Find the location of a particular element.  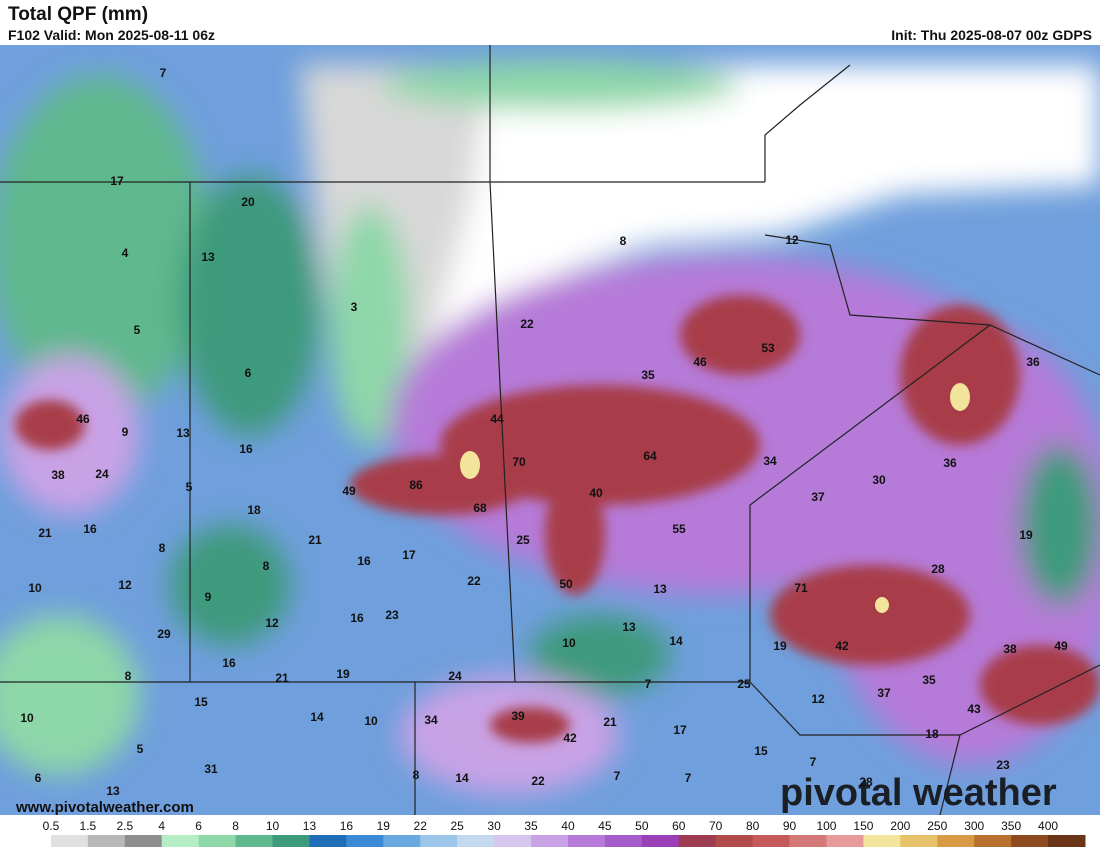

station-value: 12 is located at coordinates (792, 240).